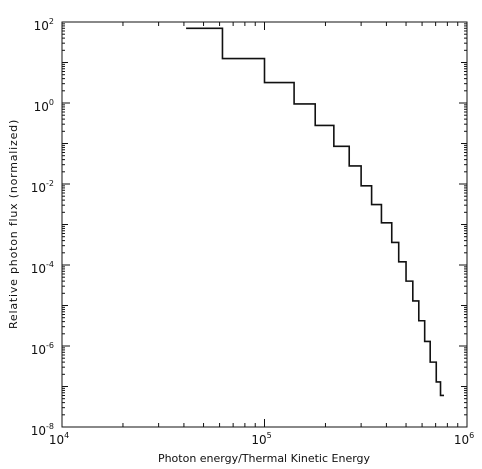 This screenshot has width=482, height=469. I want to click on y-tick-label: 10², so click(44, 25).